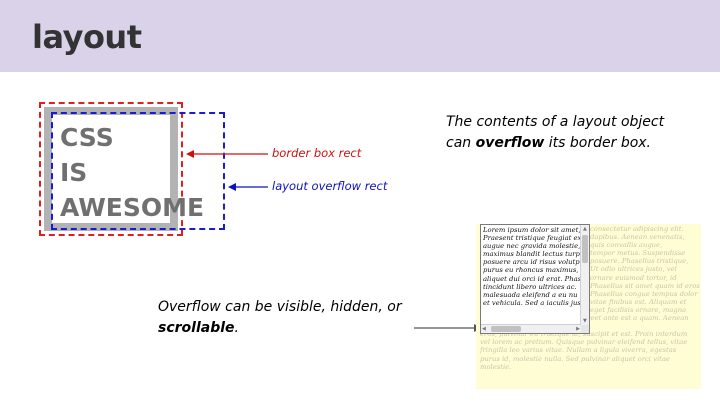 This screenshot has height=405, width=720. Describe the element at coordinates (578, 329) in the screenshot. I see `scroll-right-icon: ▶` at that location.